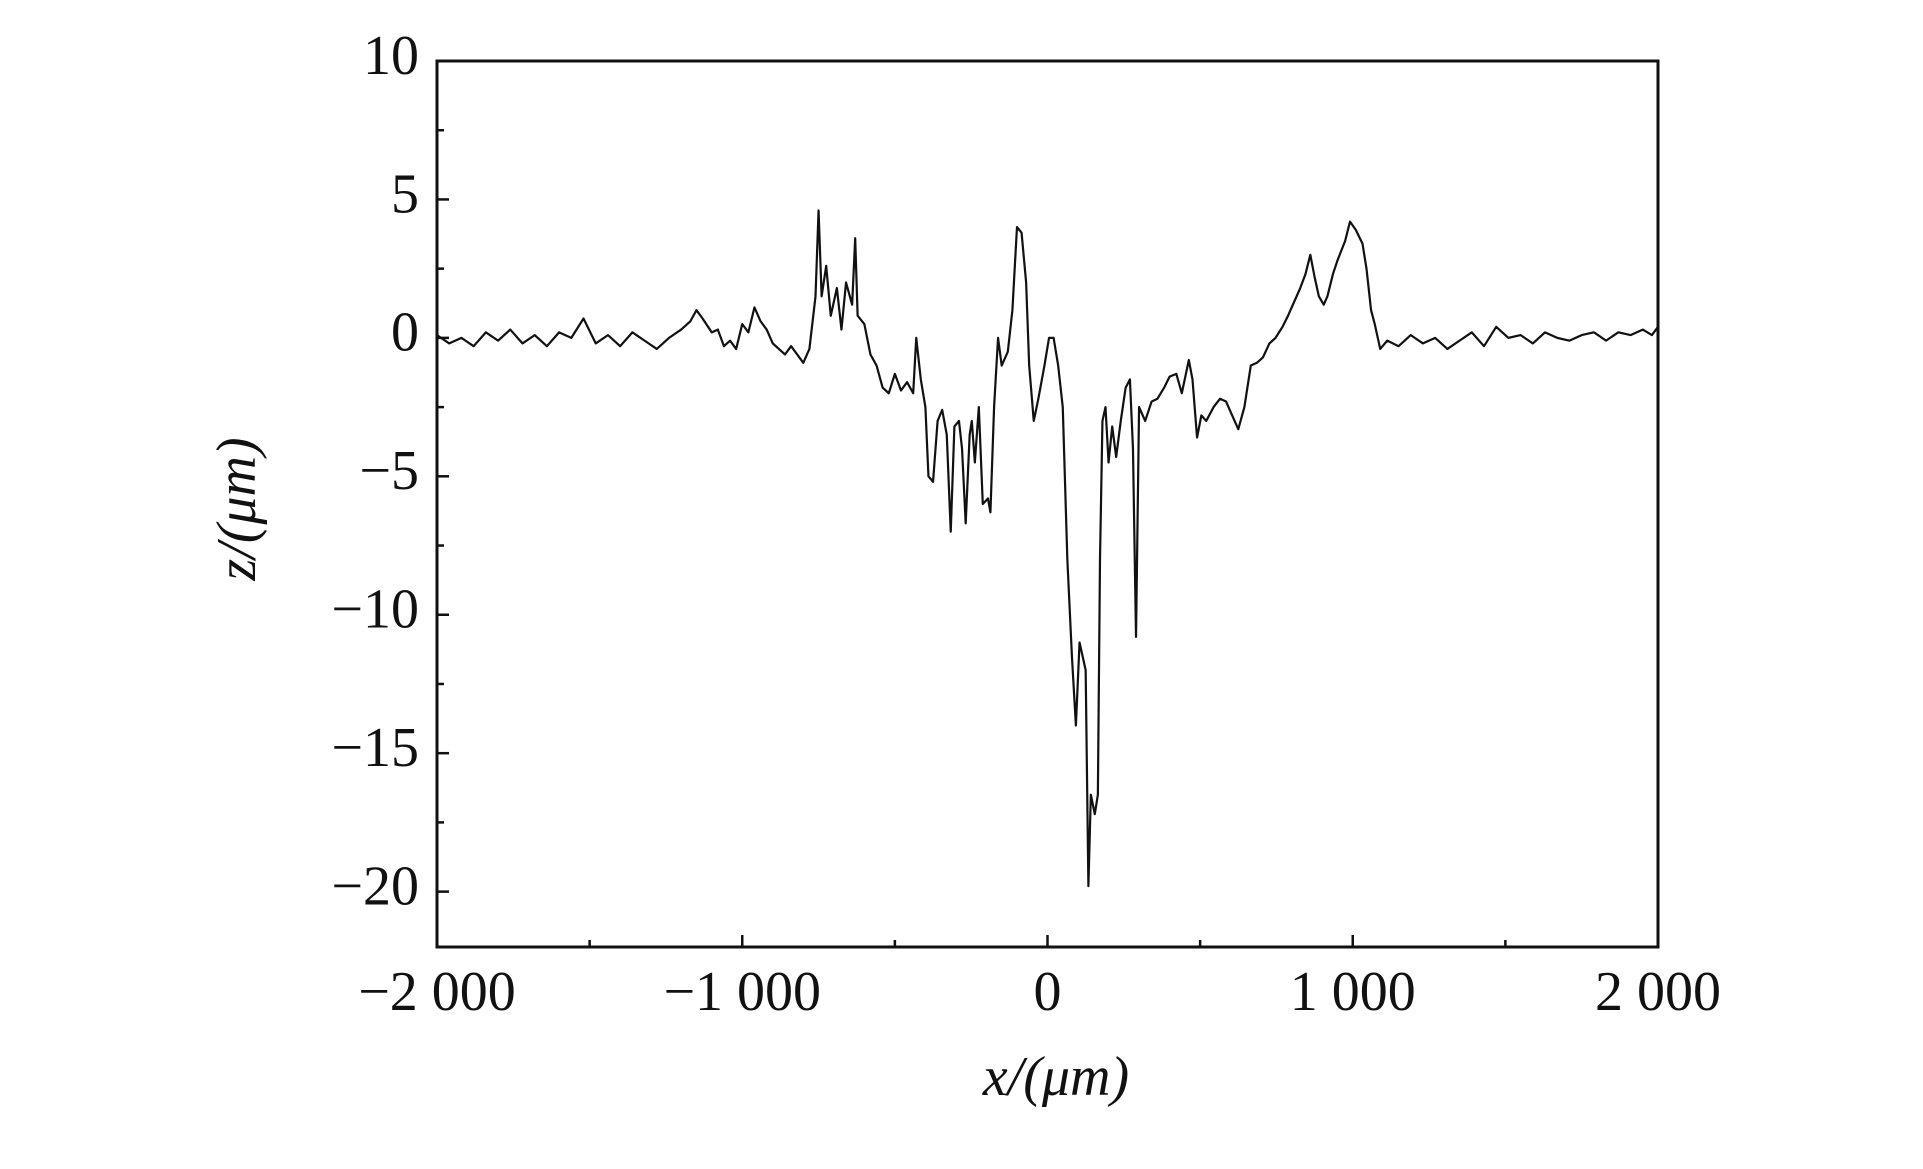  I want to click on y-tick-label: −10, so click(375, 610).